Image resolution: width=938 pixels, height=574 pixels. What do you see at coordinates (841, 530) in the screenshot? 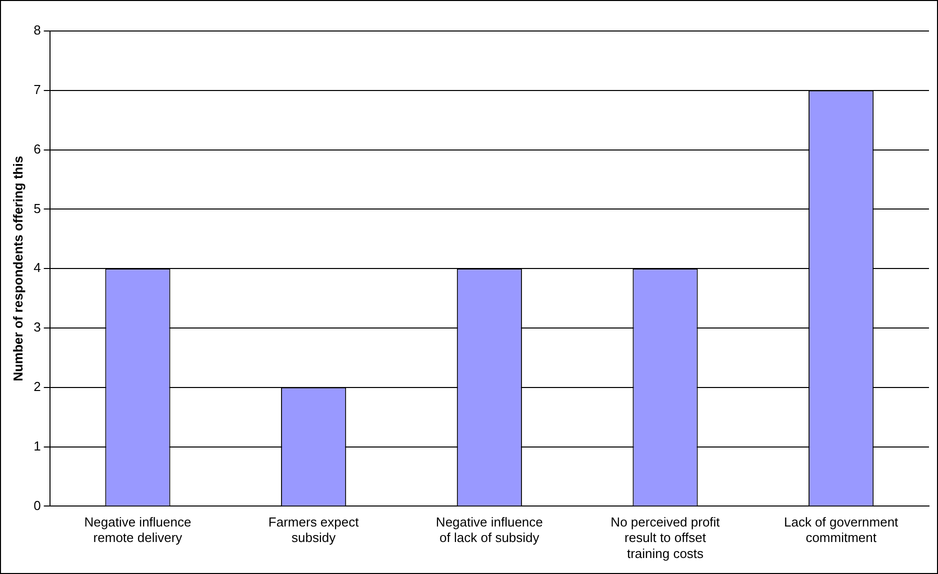
I see `x-tick-label: Lack of government commitment` at bounding box center [841, 530].